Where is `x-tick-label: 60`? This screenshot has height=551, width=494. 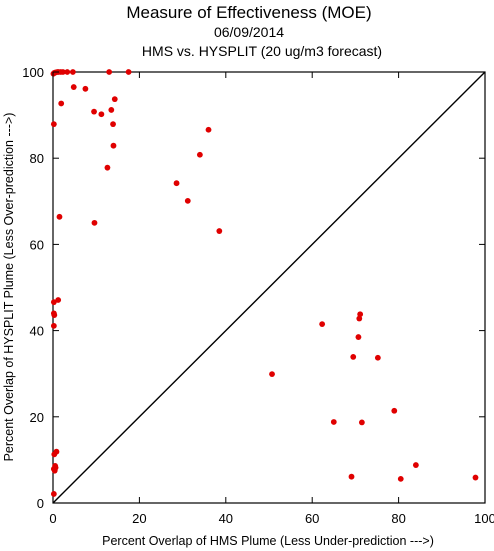
x-tick-label: 60 is located at coordinates (312, 518).